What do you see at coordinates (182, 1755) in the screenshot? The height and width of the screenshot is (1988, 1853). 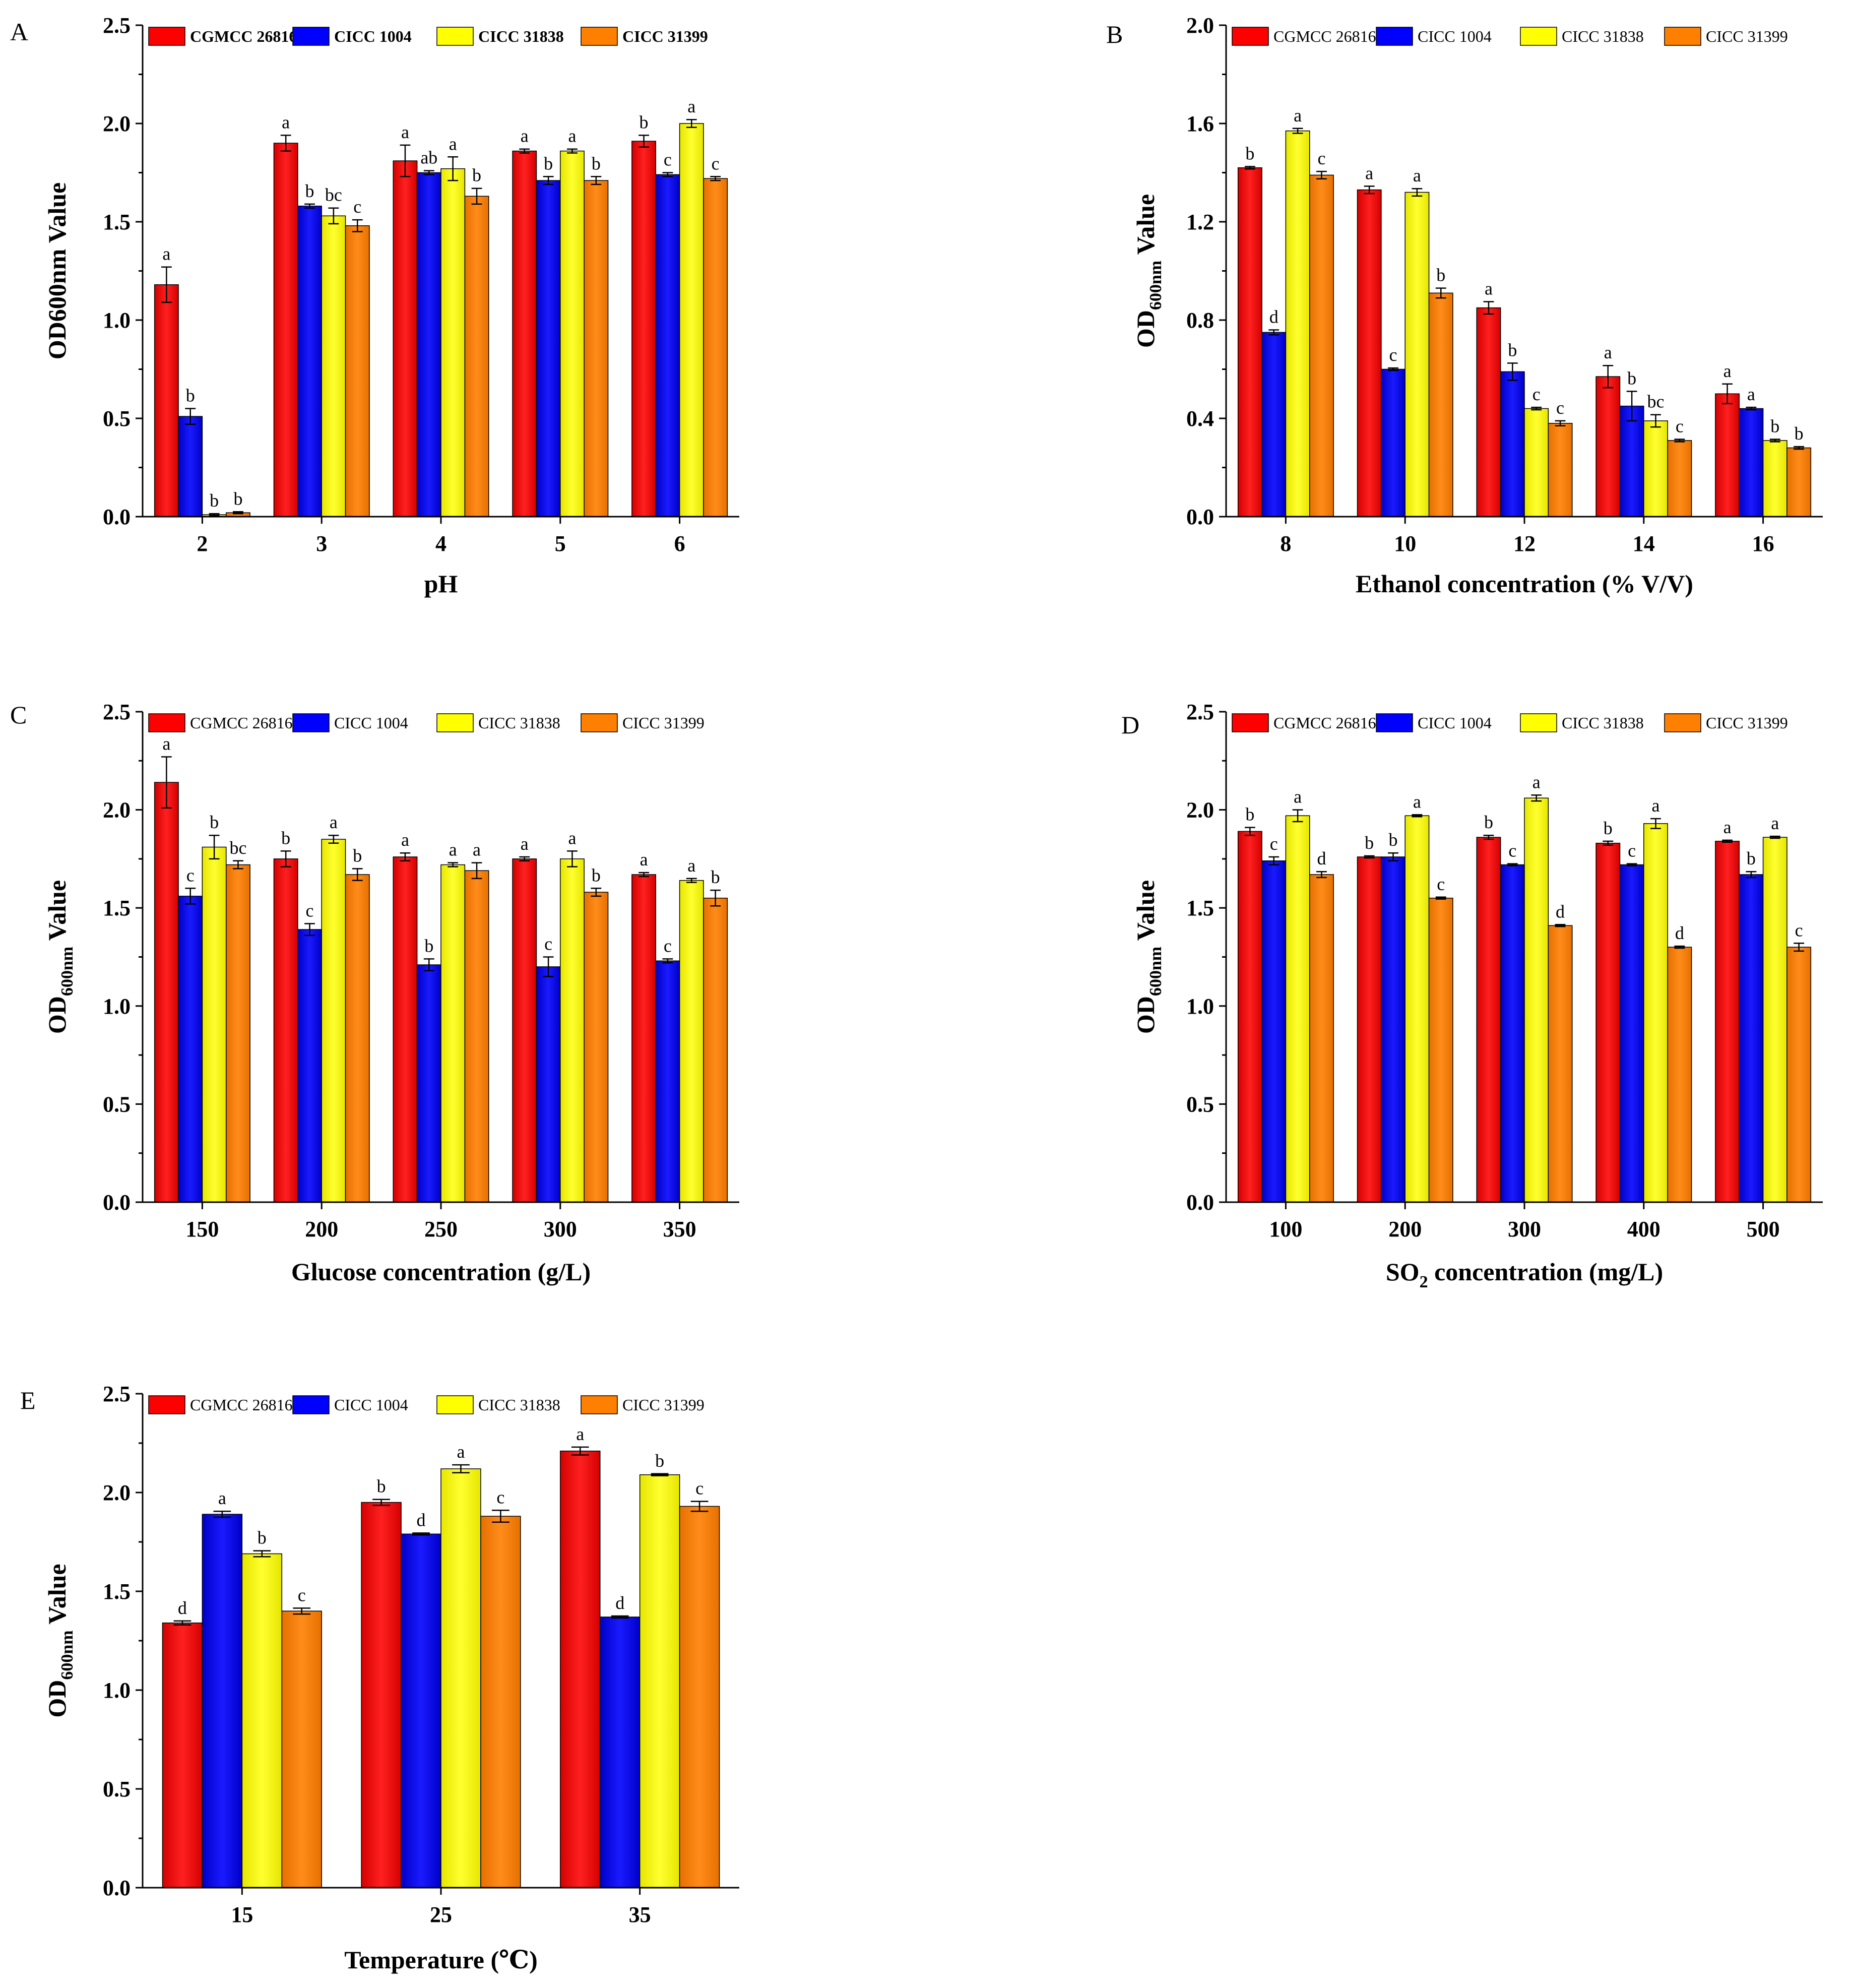 I see `bar-e-15-s0` at bounding box center [182, 1755].